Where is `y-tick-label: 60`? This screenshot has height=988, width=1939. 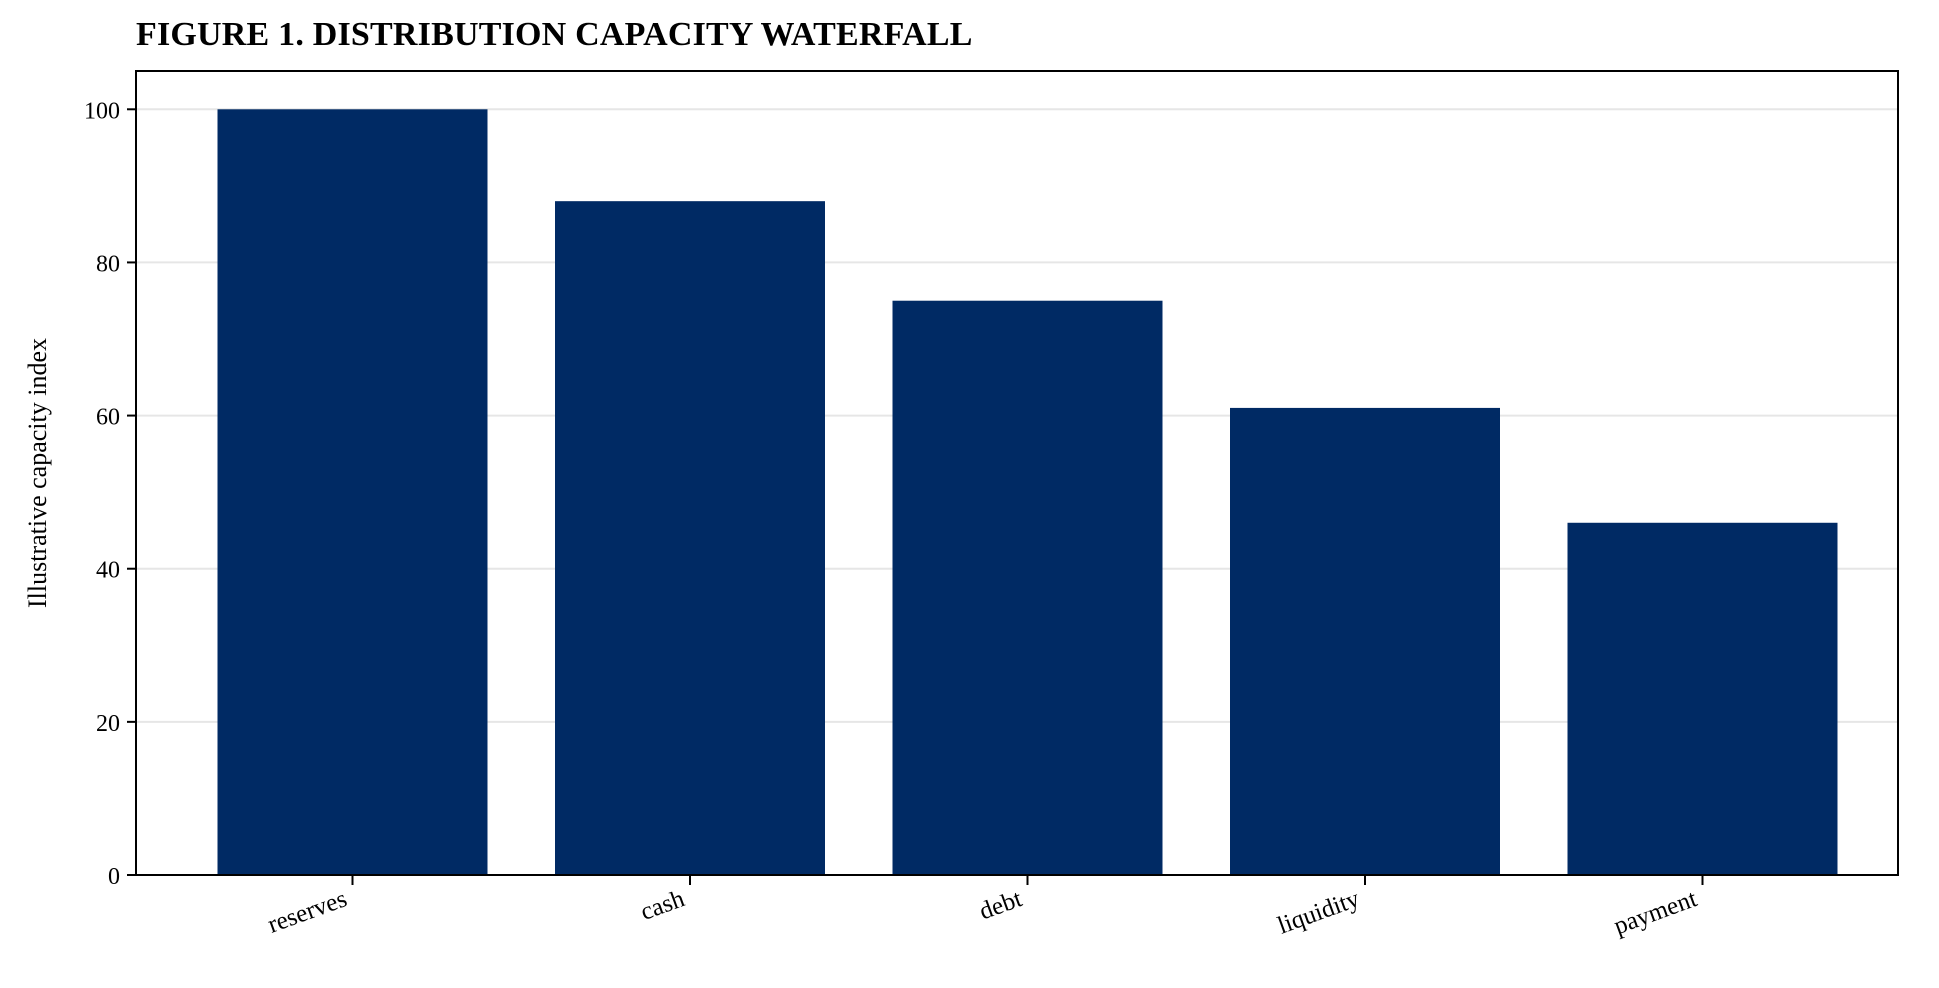
y-tick-label: 60 is located at coordinates (108, 418).